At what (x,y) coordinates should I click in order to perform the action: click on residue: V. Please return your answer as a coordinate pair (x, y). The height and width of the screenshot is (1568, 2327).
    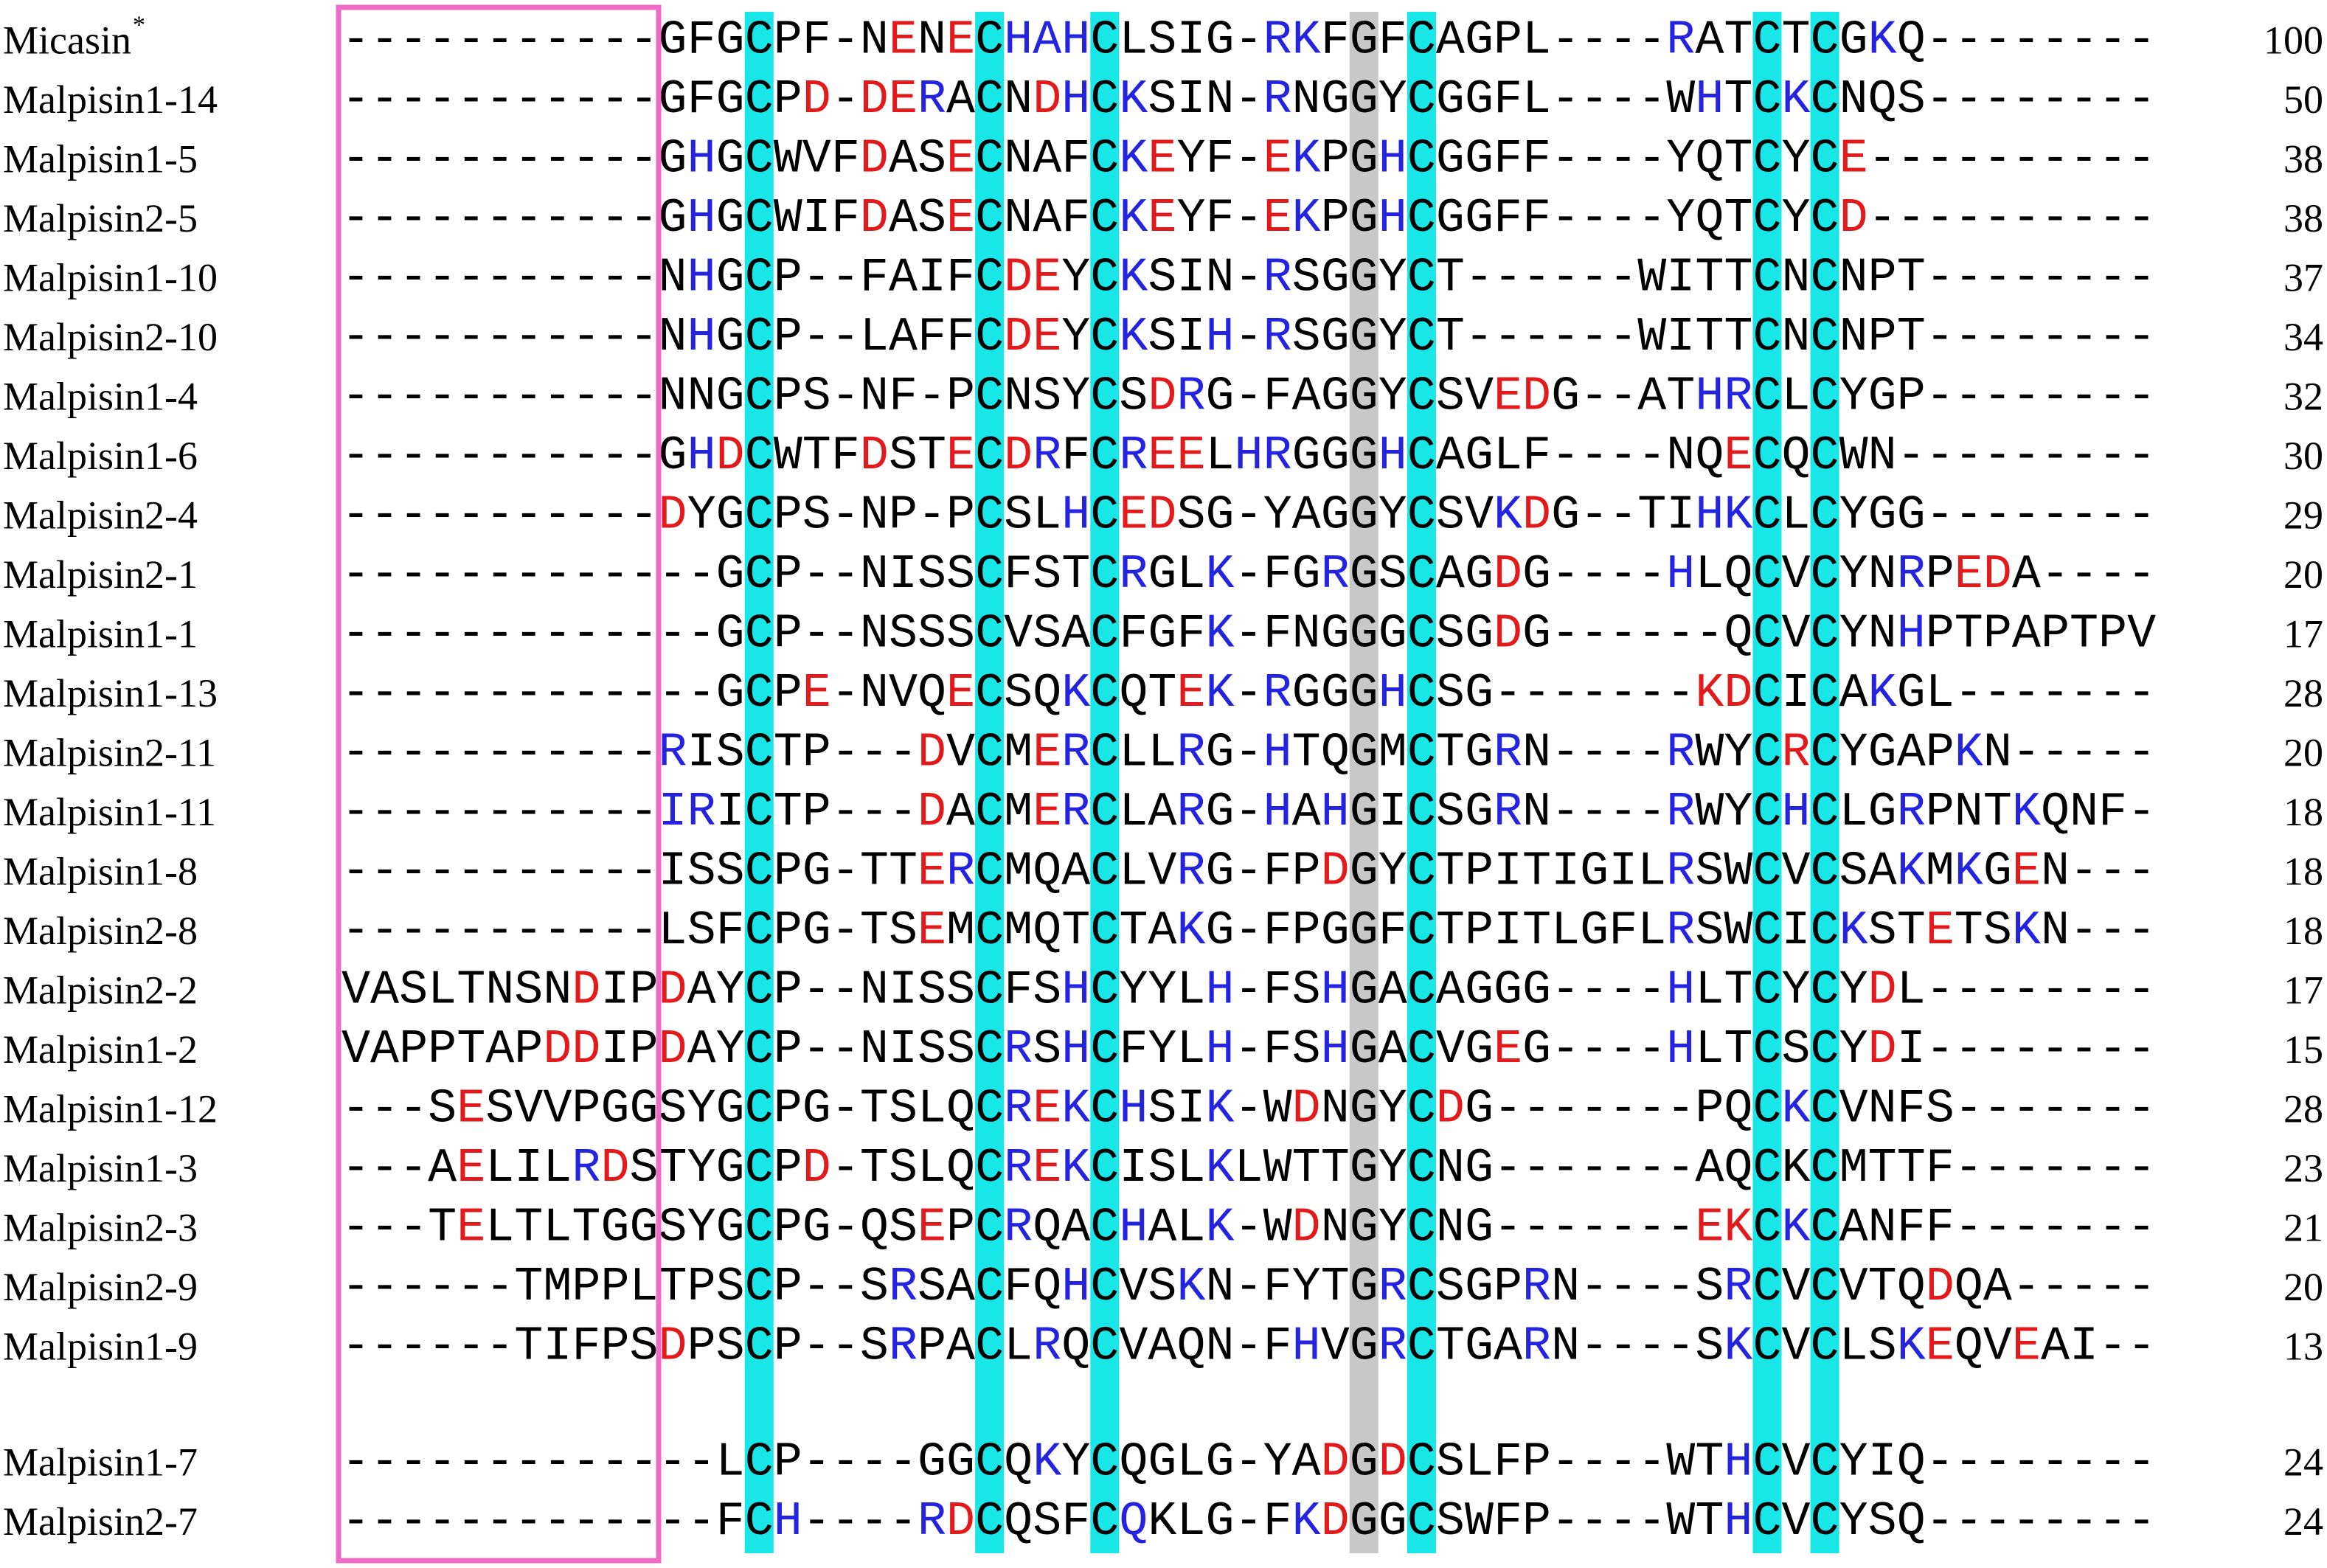
    Looking at the image, I should click on (528, 1108).